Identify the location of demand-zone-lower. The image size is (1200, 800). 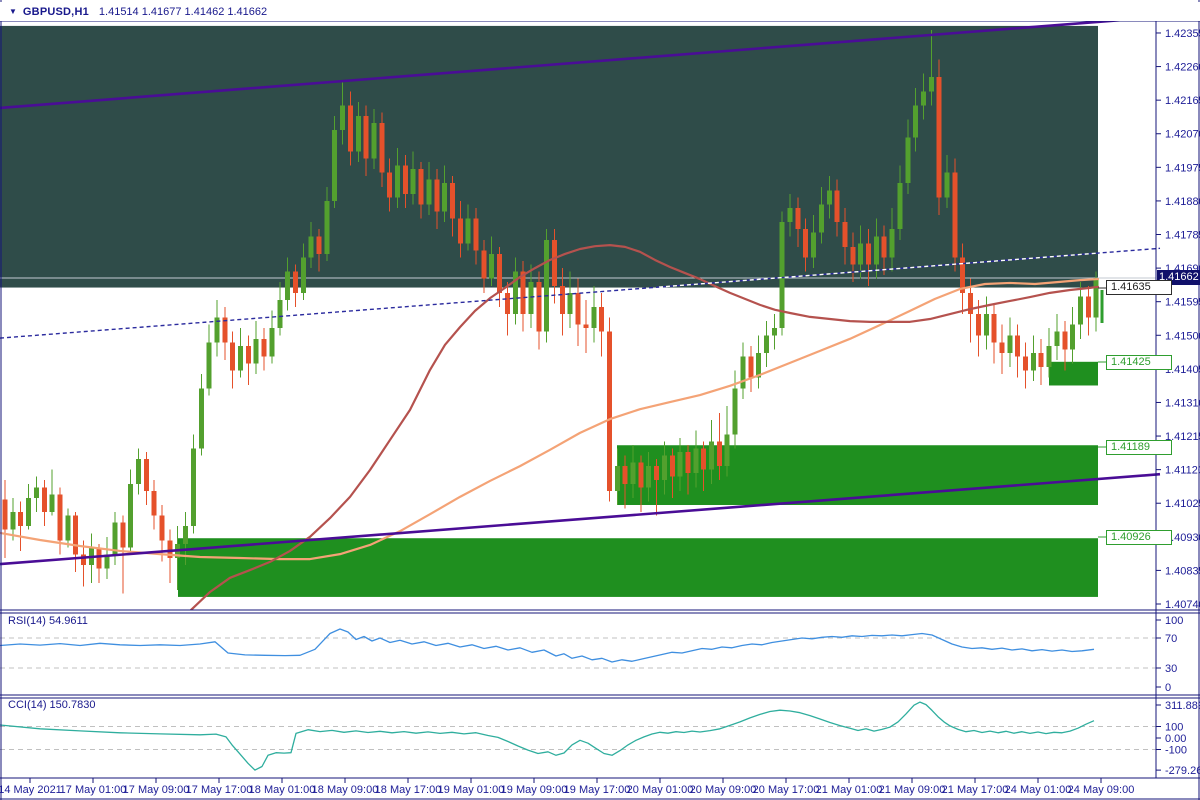
(638, 567).